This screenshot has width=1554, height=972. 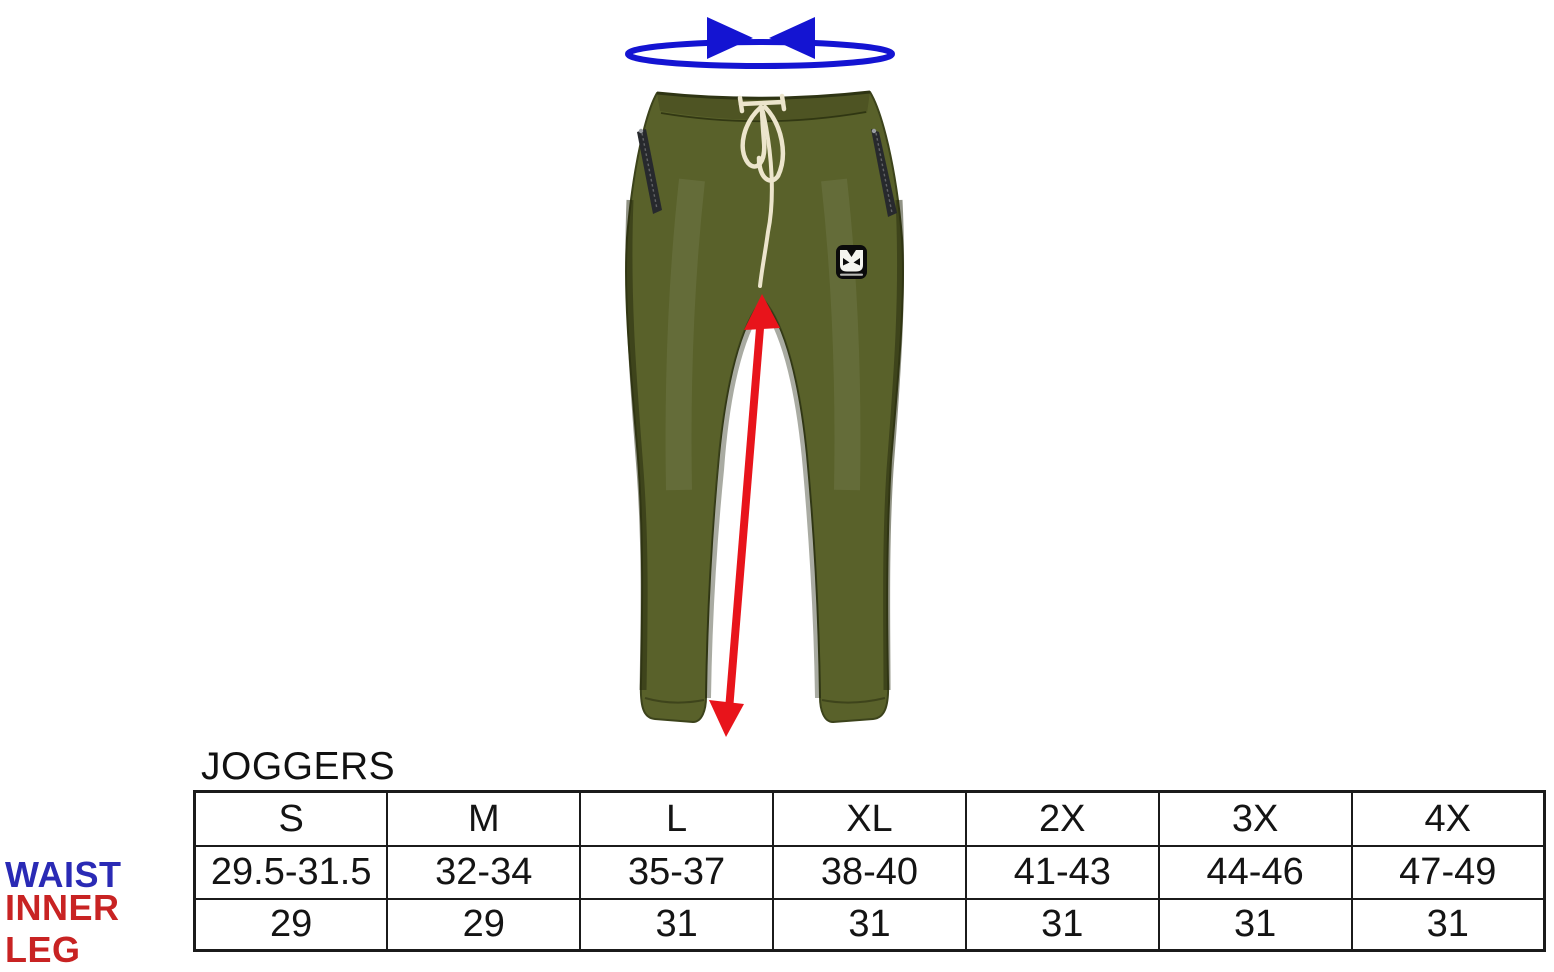 I want to click on waist-arrowhead-left-icon, so click(x=792, y=38).